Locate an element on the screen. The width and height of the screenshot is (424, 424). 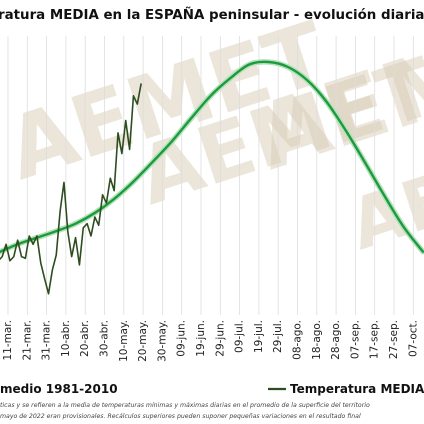
x-tick-label: 10-may. is located at coordinates (124, 341).